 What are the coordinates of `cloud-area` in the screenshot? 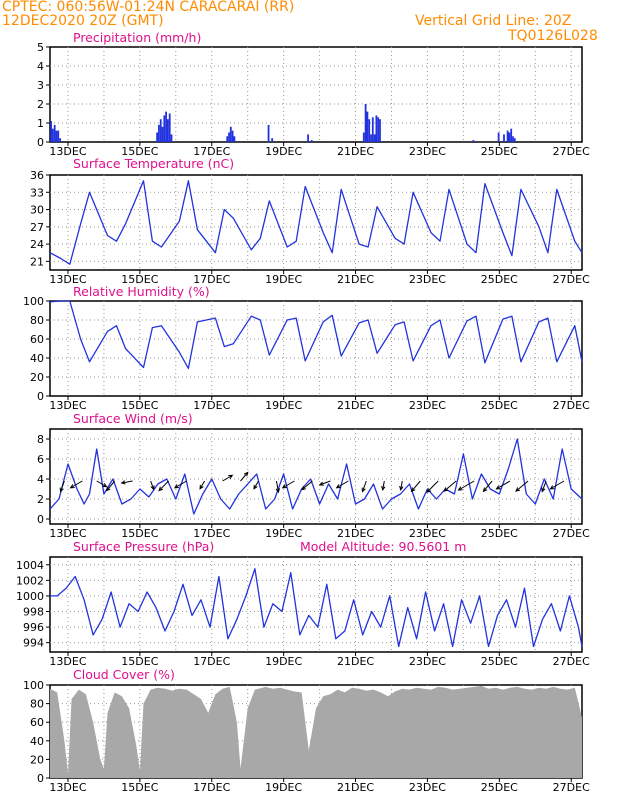 It's located at (316, 731).